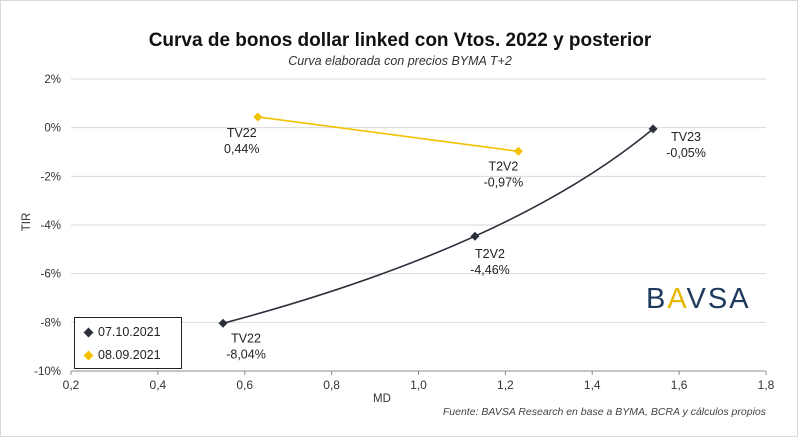 This screenshot has height=439, width=800. What do you see at coordinates (158, 385) in the screenshot?
I see `x-tick-label: 0,4` at bounding box center [158, 385].